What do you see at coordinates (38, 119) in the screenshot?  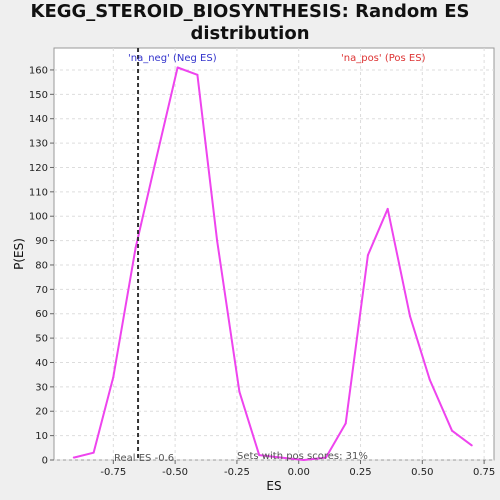 I see `y-tick-label: 140` at bounding box center [38, 119].